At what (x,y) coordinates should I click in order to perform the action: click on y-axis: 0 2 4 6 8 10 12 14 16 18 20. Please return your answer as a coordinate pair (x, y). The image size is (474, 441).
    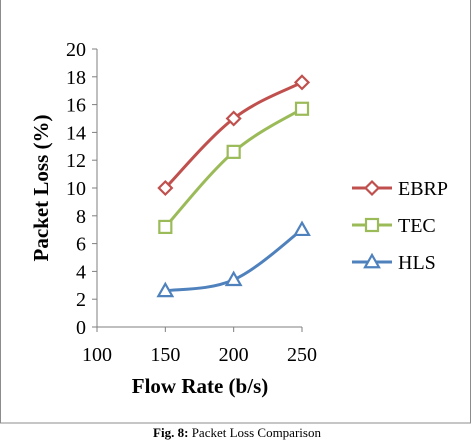
    Looking at the image, I should click on (82, 189).